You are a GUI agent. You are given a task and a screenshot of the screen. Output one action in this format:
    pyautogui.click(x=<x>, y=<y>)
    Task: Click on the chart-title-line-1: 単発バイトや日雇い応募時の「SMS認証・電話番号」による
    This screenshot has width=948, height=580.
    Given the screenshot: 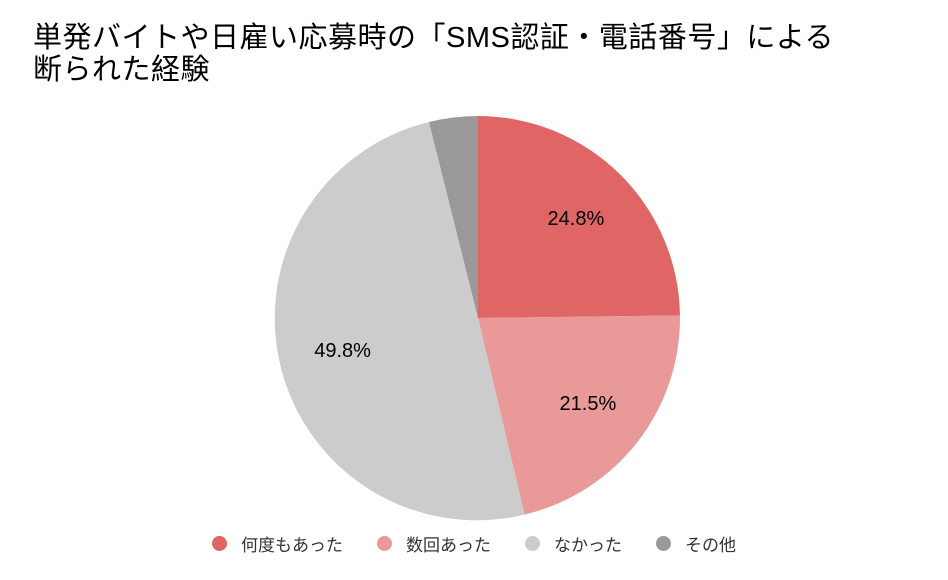 What is the action you would take?
    pyautogui.click(x=433, y=38)
    